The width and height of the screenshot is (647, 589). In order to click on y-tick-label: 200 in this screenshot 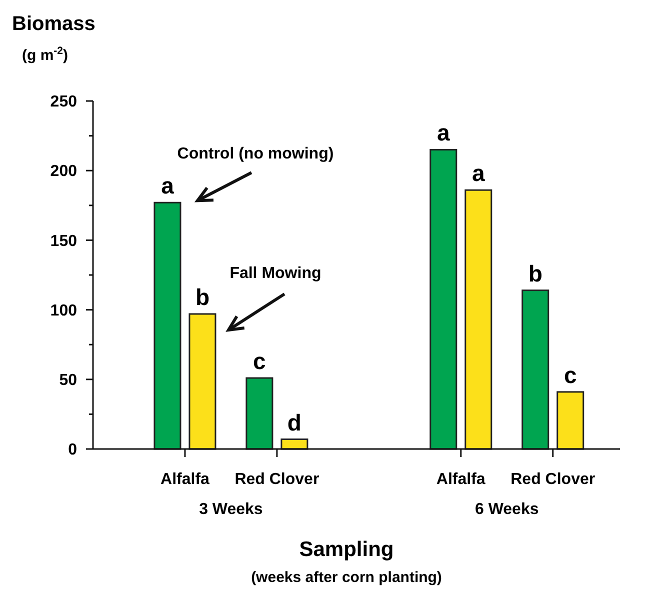, I will do `click(64, 171)`.